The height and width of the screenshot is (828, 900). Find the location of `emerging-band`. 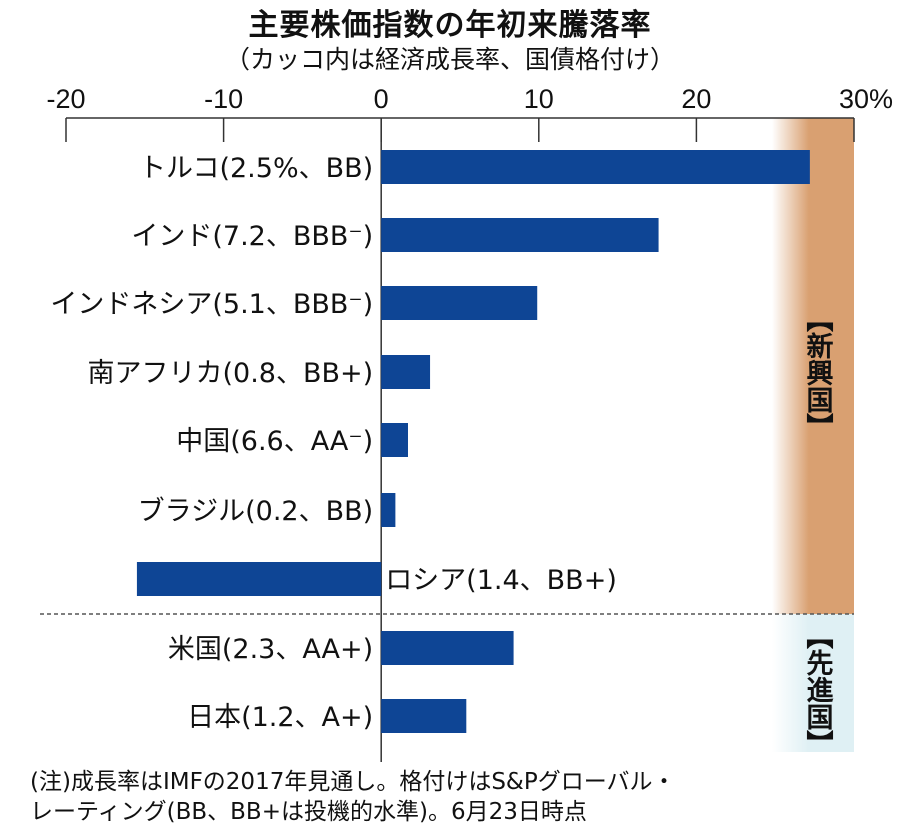

emerging-band is located at coordinates (813, 366).